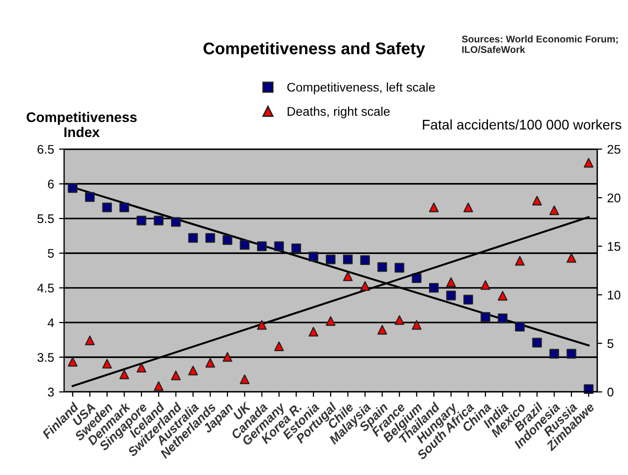 This screenshot has height=475, width=628. Describe the element at coordinates (45, 288) in the screenshot. I see `y-tick-label: 4.5` at that location.